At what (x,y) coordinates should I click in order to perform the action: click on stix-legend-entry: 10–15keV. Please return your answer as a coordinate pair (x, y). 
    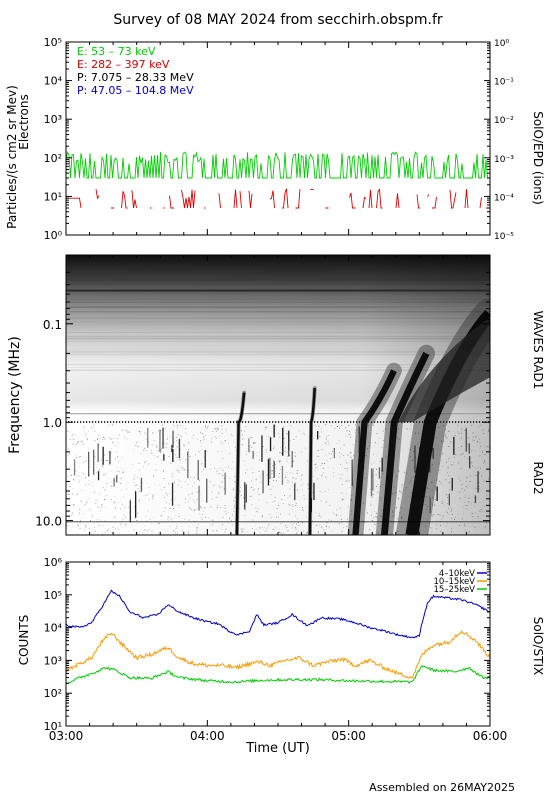
    Looking at the image, I should click on (454, 582).